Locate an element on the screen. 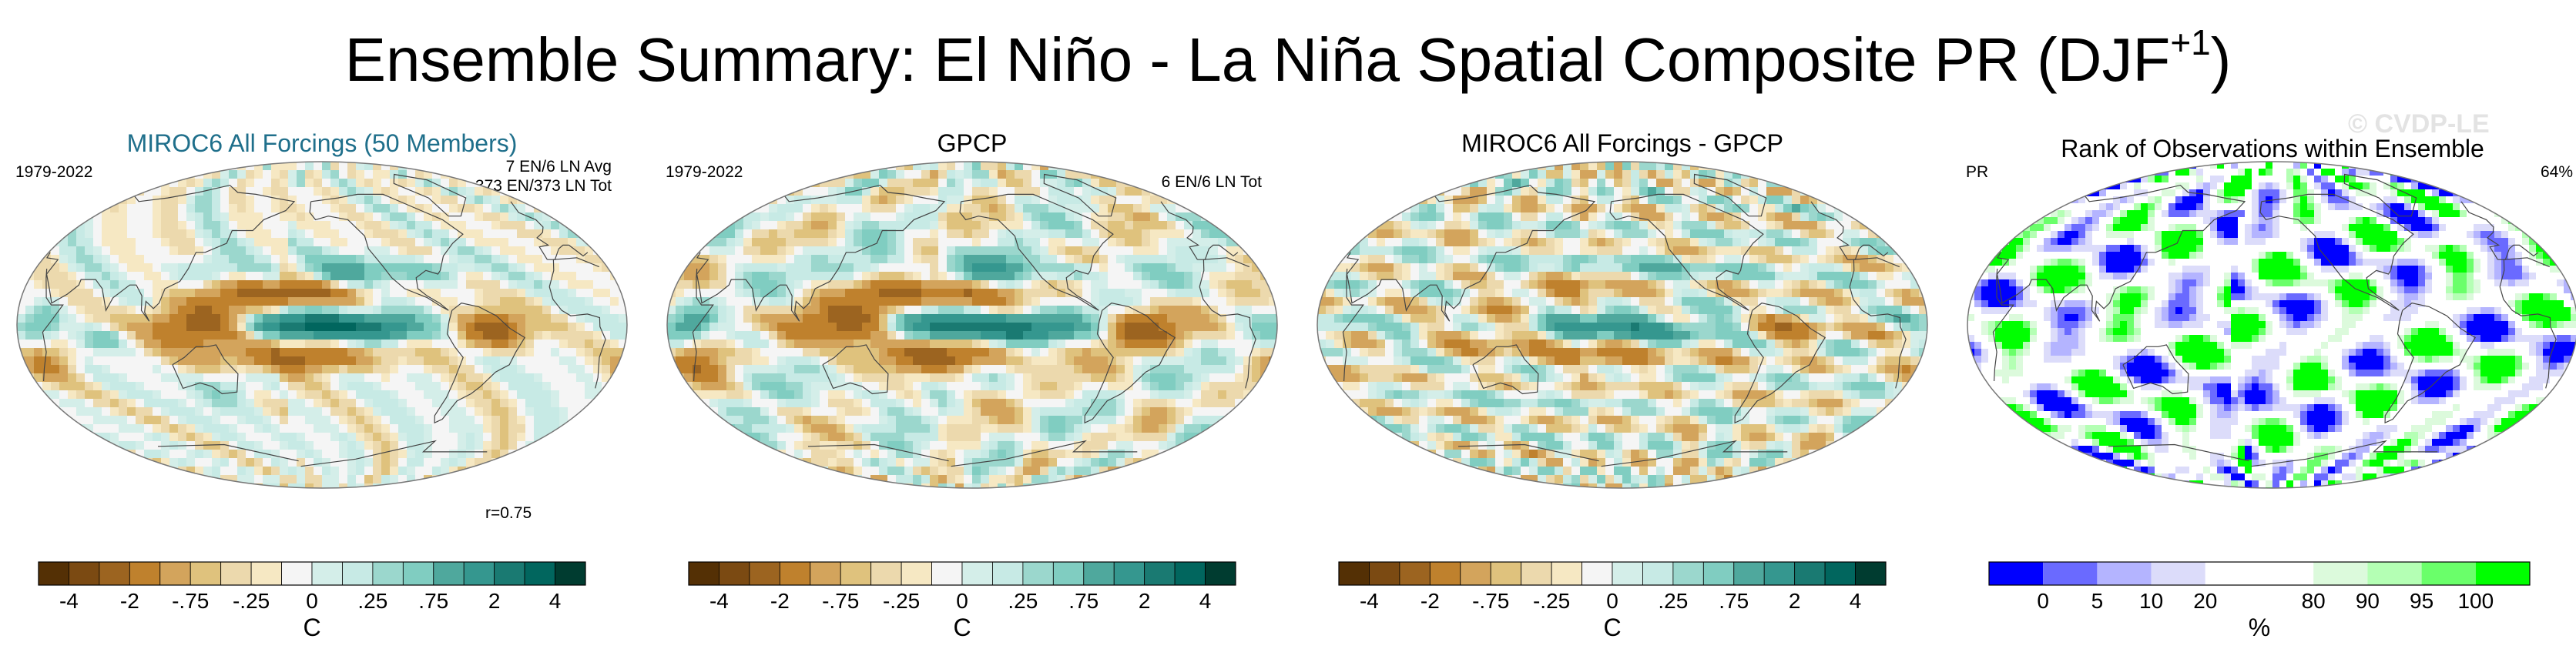 This screenshot has height=659, width=2576. panel-title: Rank of Observations within Ensemble is located at coordinates (2272, 148).